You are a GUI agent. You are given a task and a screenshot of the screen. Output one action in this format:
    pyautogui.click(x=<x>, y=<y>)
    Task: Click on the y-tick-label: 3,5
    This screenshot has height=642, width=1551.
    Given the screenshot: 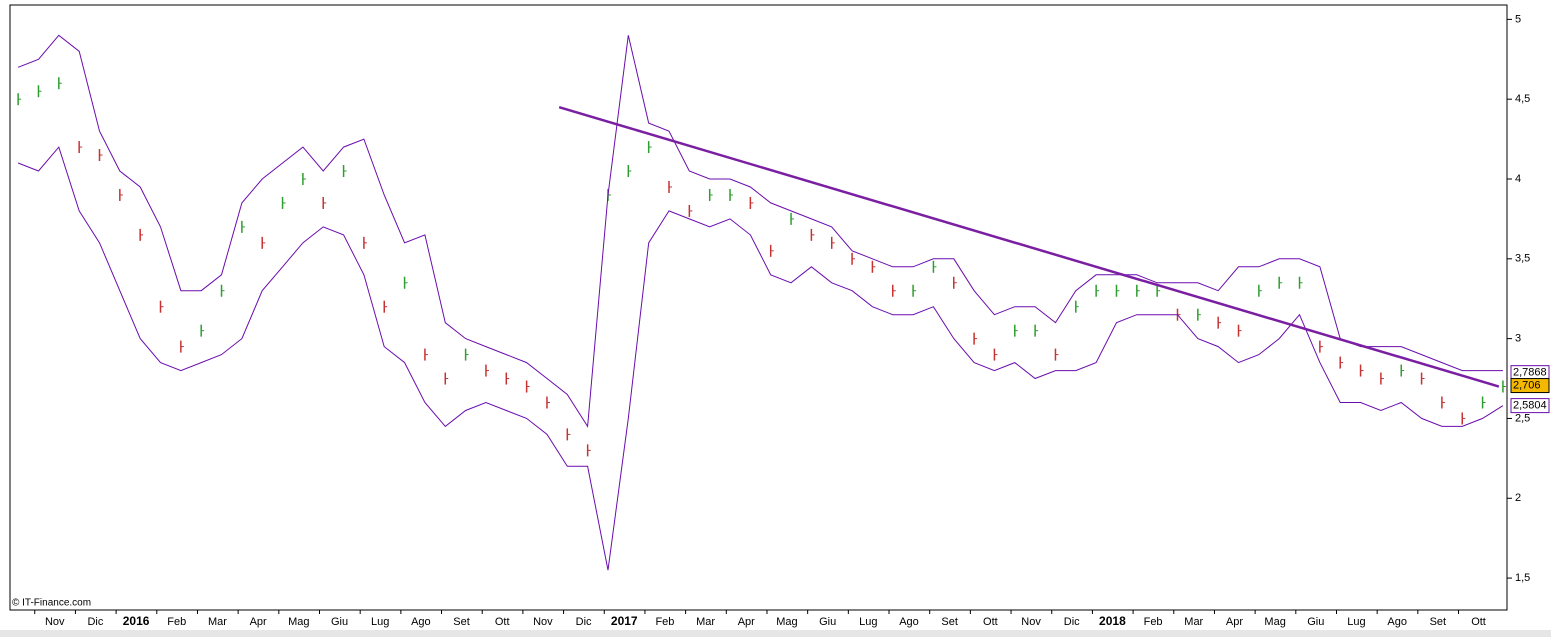 What is the action you would take?
    pyautogui.click(x=1522, y=259)
    